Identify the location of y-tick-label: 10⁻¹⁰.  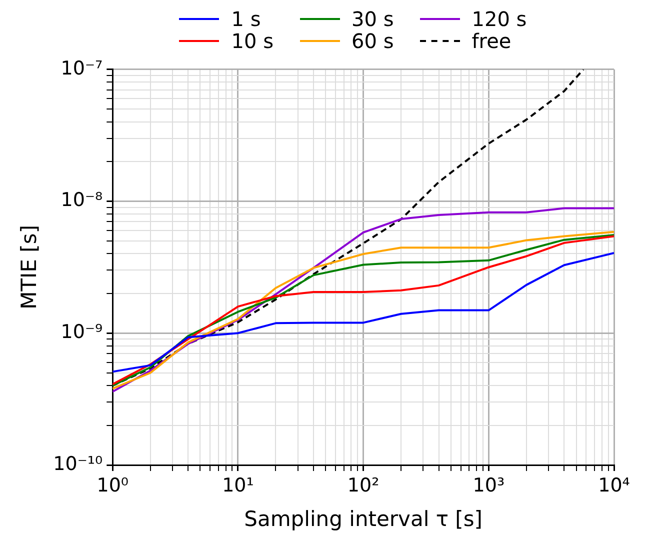
(78, 463).